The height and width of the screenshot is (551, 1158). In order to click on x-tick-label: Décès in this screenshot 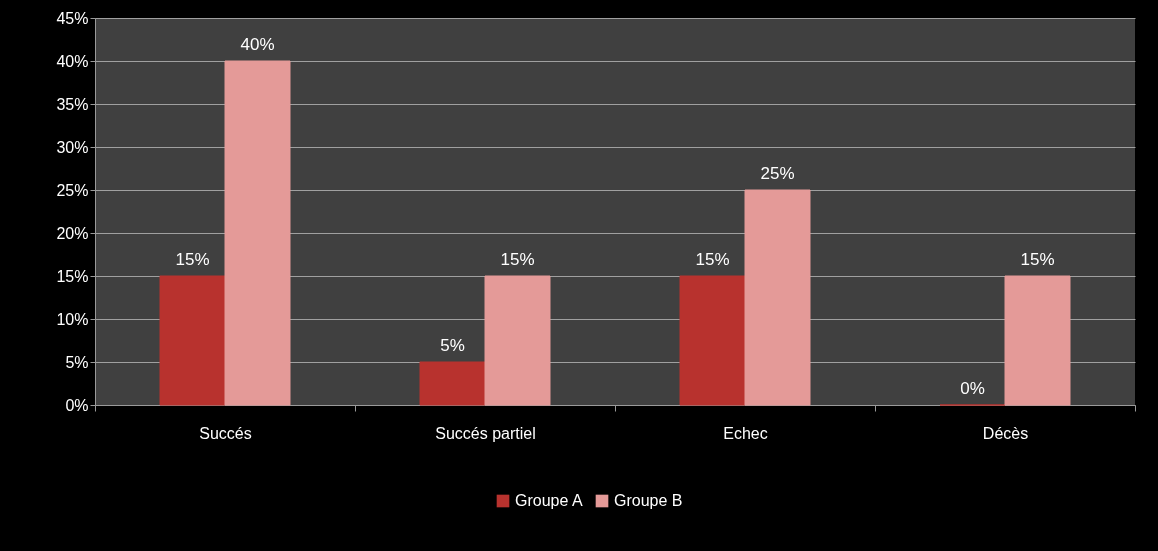, I will do `click(1005, 433)`.